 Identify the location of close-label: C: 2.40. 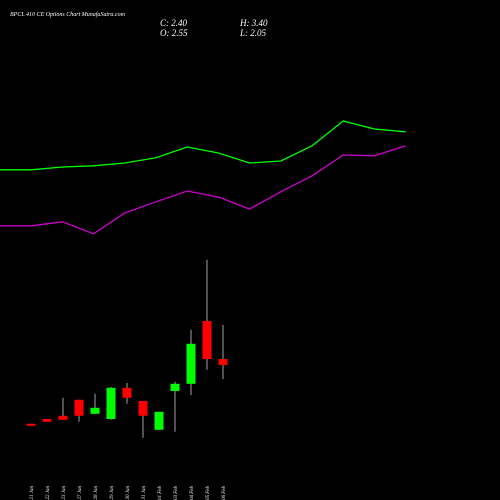
(174, 23).